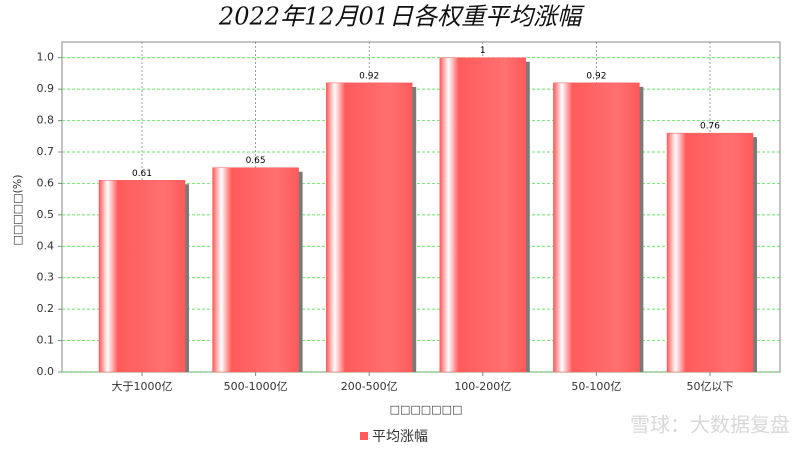  I want to click on x-tick-label: 50亿以下, so click(710, 386).